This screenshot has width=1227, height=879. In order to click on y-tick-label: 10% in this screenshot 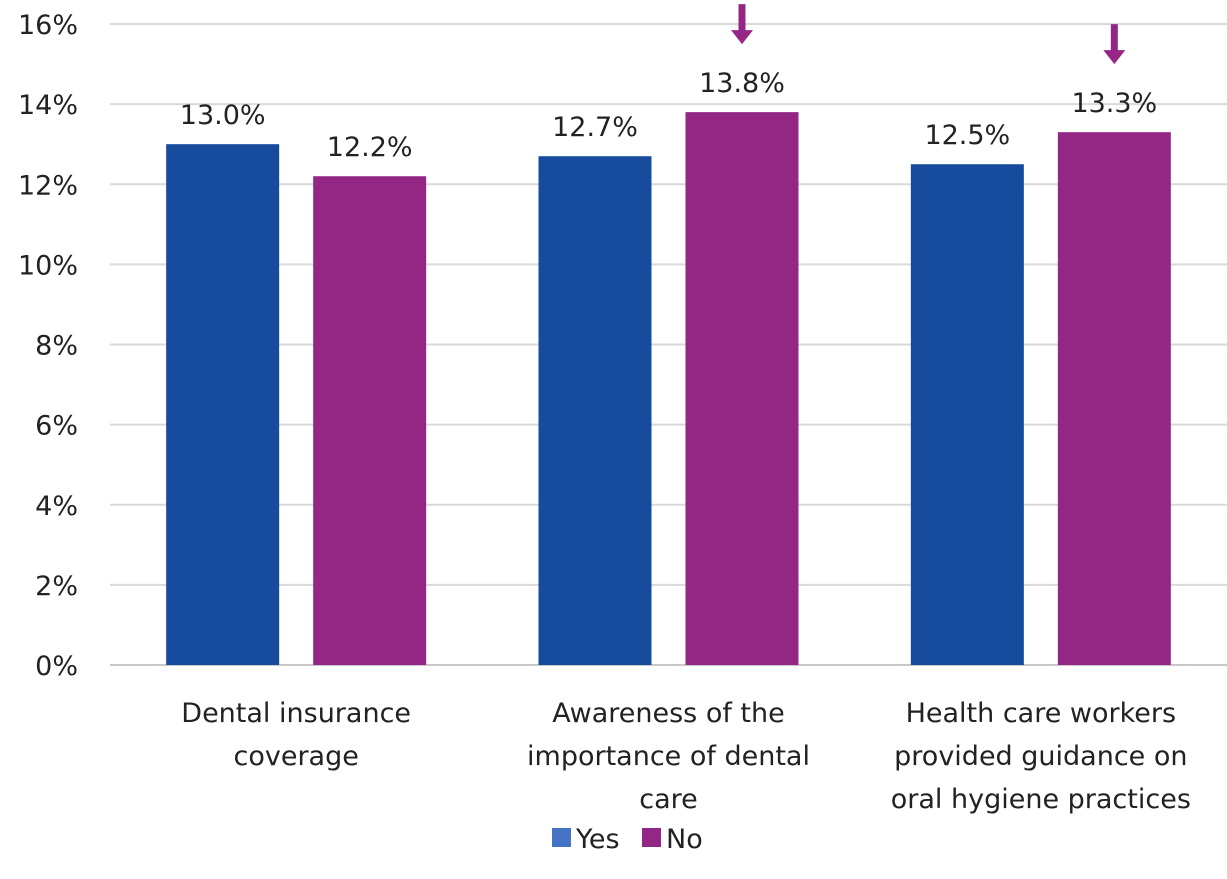, I will do `click(48, 265)`.